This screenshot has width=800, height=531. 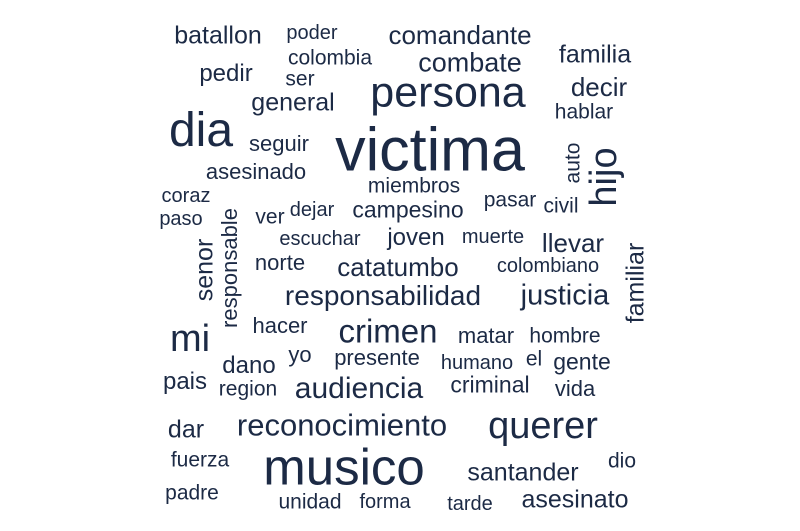 What do you see at coordinates (388, 331) in the screenshot?
I see `word-crimen: crimen` at bounding box center [388, 331].